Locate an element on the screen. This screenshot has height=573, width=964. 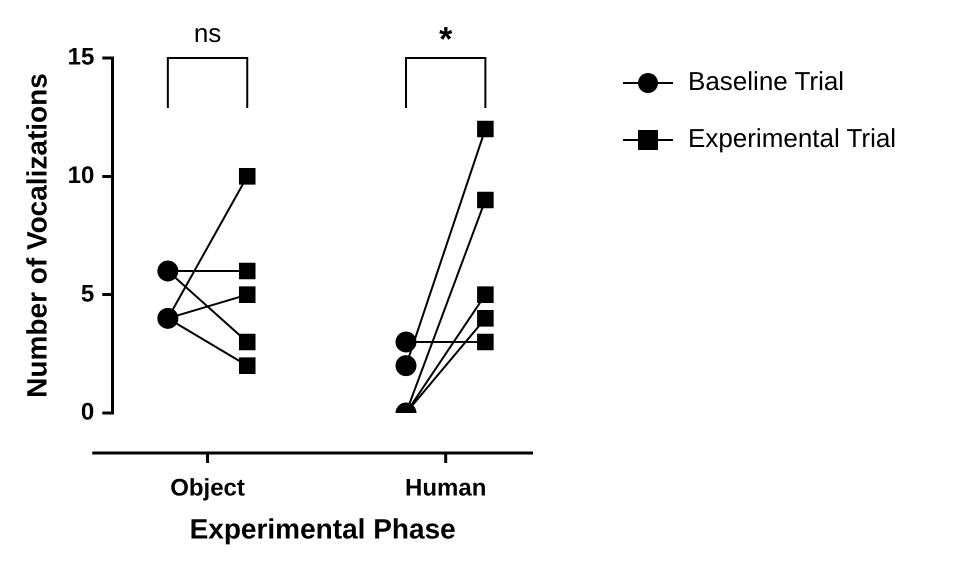
x-axis-title: Experimental Phase is located at coordinates (323, 529).